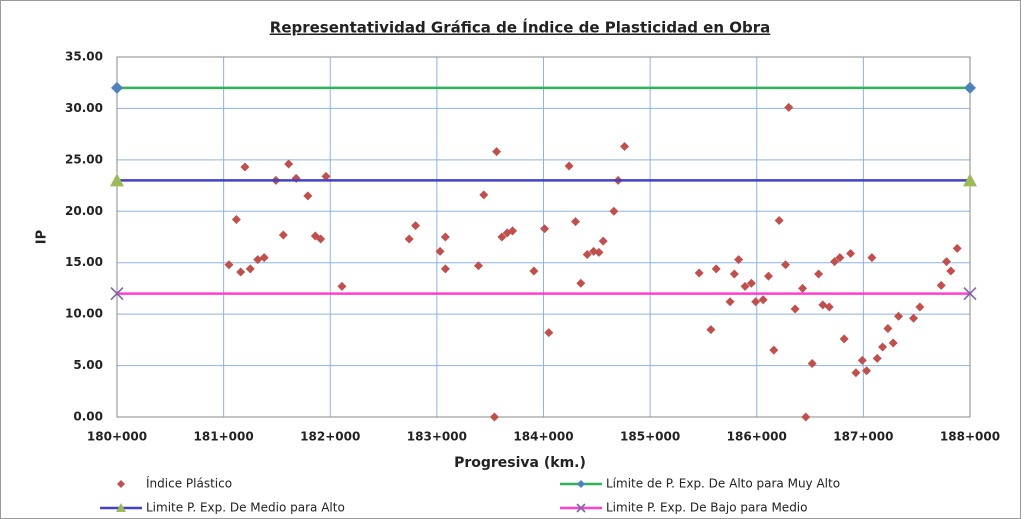 The image size is (1030, 519). I want to click on x-tick-label: 188+000, so click(970, 437).